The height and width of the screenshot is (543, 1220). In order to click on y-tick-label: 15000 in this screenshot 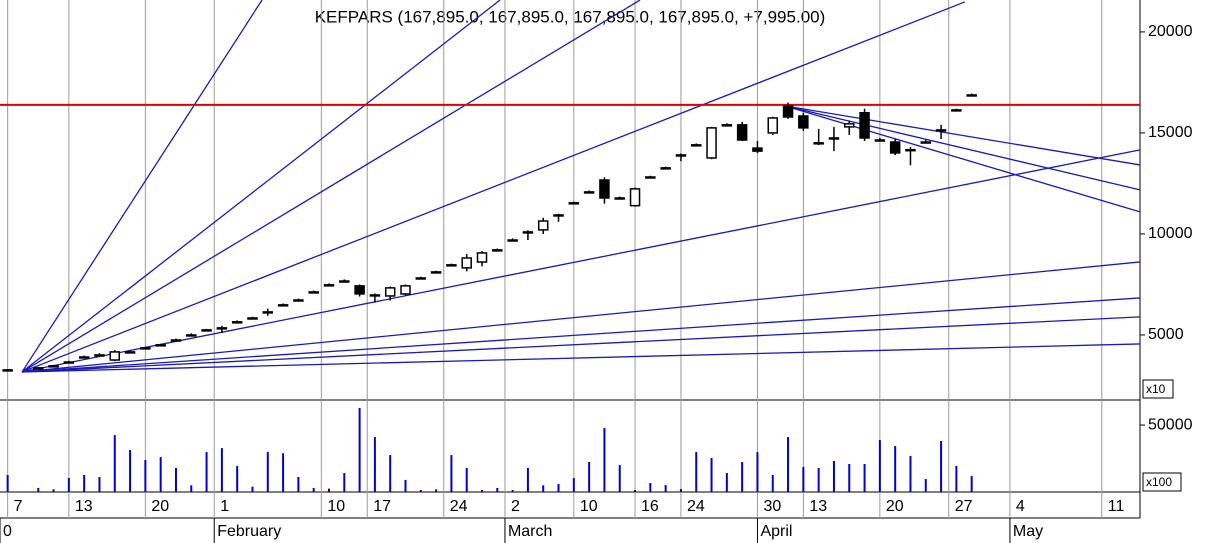, I will do `click(1170, 132)`.